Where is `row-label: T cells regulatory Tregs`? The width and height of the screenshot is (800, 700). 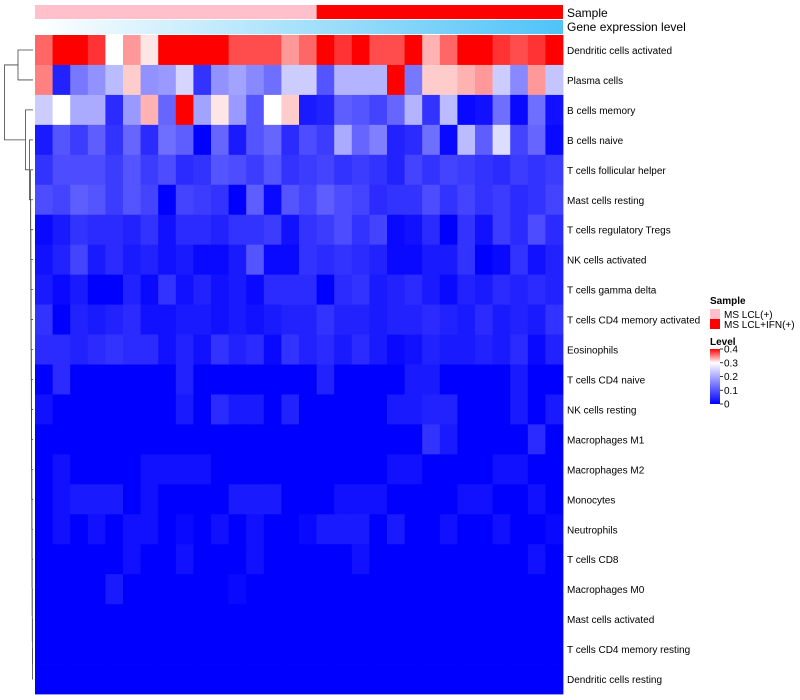 row-label: T cells regulatory Tregs is located at coordinates (619, 231).